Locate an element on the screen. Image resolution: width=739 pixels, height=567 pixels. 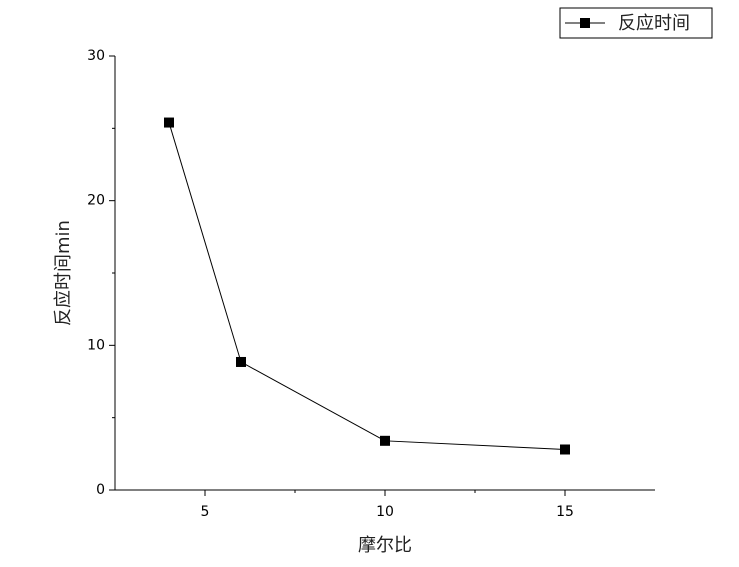
x-tick-label: 10 is located at coordinates (385, 512).